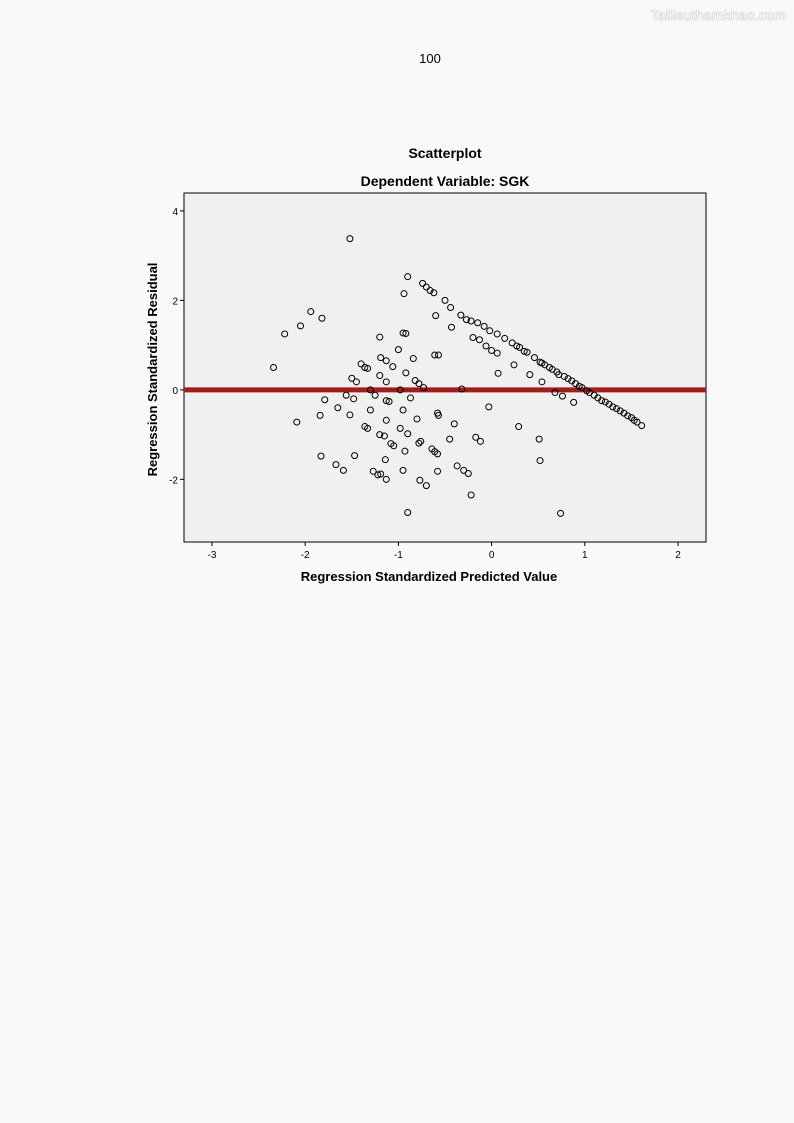 Image resolution: width=794 pixels, height=1123 pixels. I want to click on x-tick-label: -2, so click(305, 555).